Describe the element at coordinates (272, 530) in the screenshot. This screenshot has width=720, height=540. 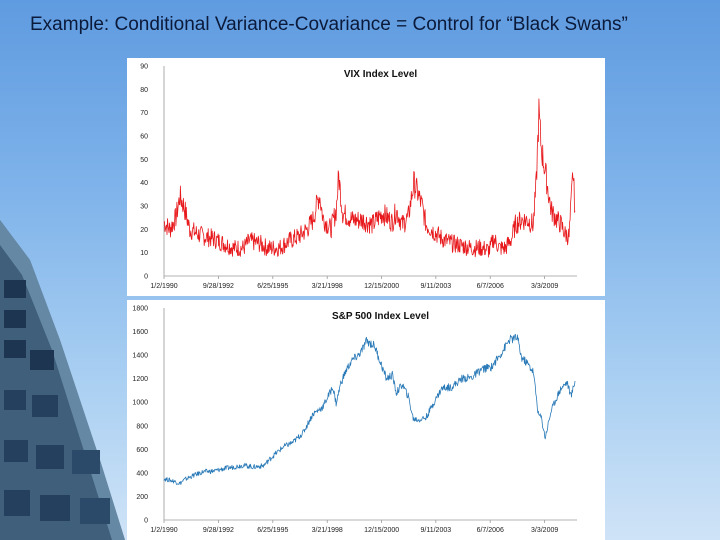
I see `spx-x-tick-label: 6/25/1995` at that location.